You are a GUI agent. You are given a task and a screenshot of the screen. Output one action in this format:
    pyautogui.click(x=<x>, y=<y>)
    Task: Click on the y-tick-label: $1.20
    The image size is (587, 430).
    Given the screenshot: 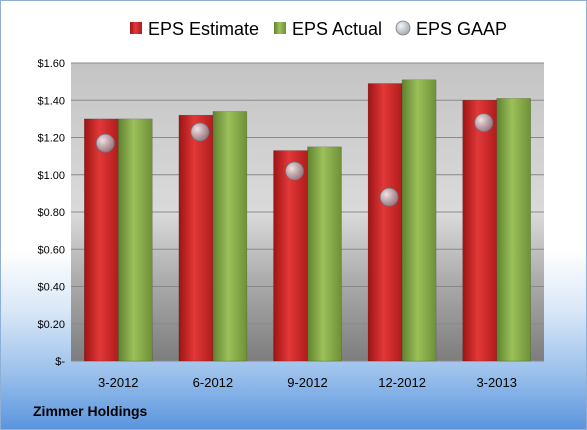 What is the action you would take?
    pyautogui.click(x=51, y=139)
    